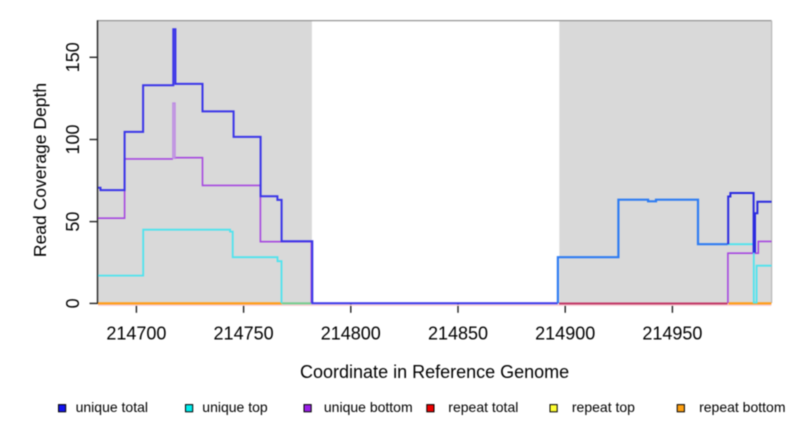  What do you see at coordinates (603, 407) in the screenshot?
I see `svg-text: repeat top` at bounding box center [603, 407].